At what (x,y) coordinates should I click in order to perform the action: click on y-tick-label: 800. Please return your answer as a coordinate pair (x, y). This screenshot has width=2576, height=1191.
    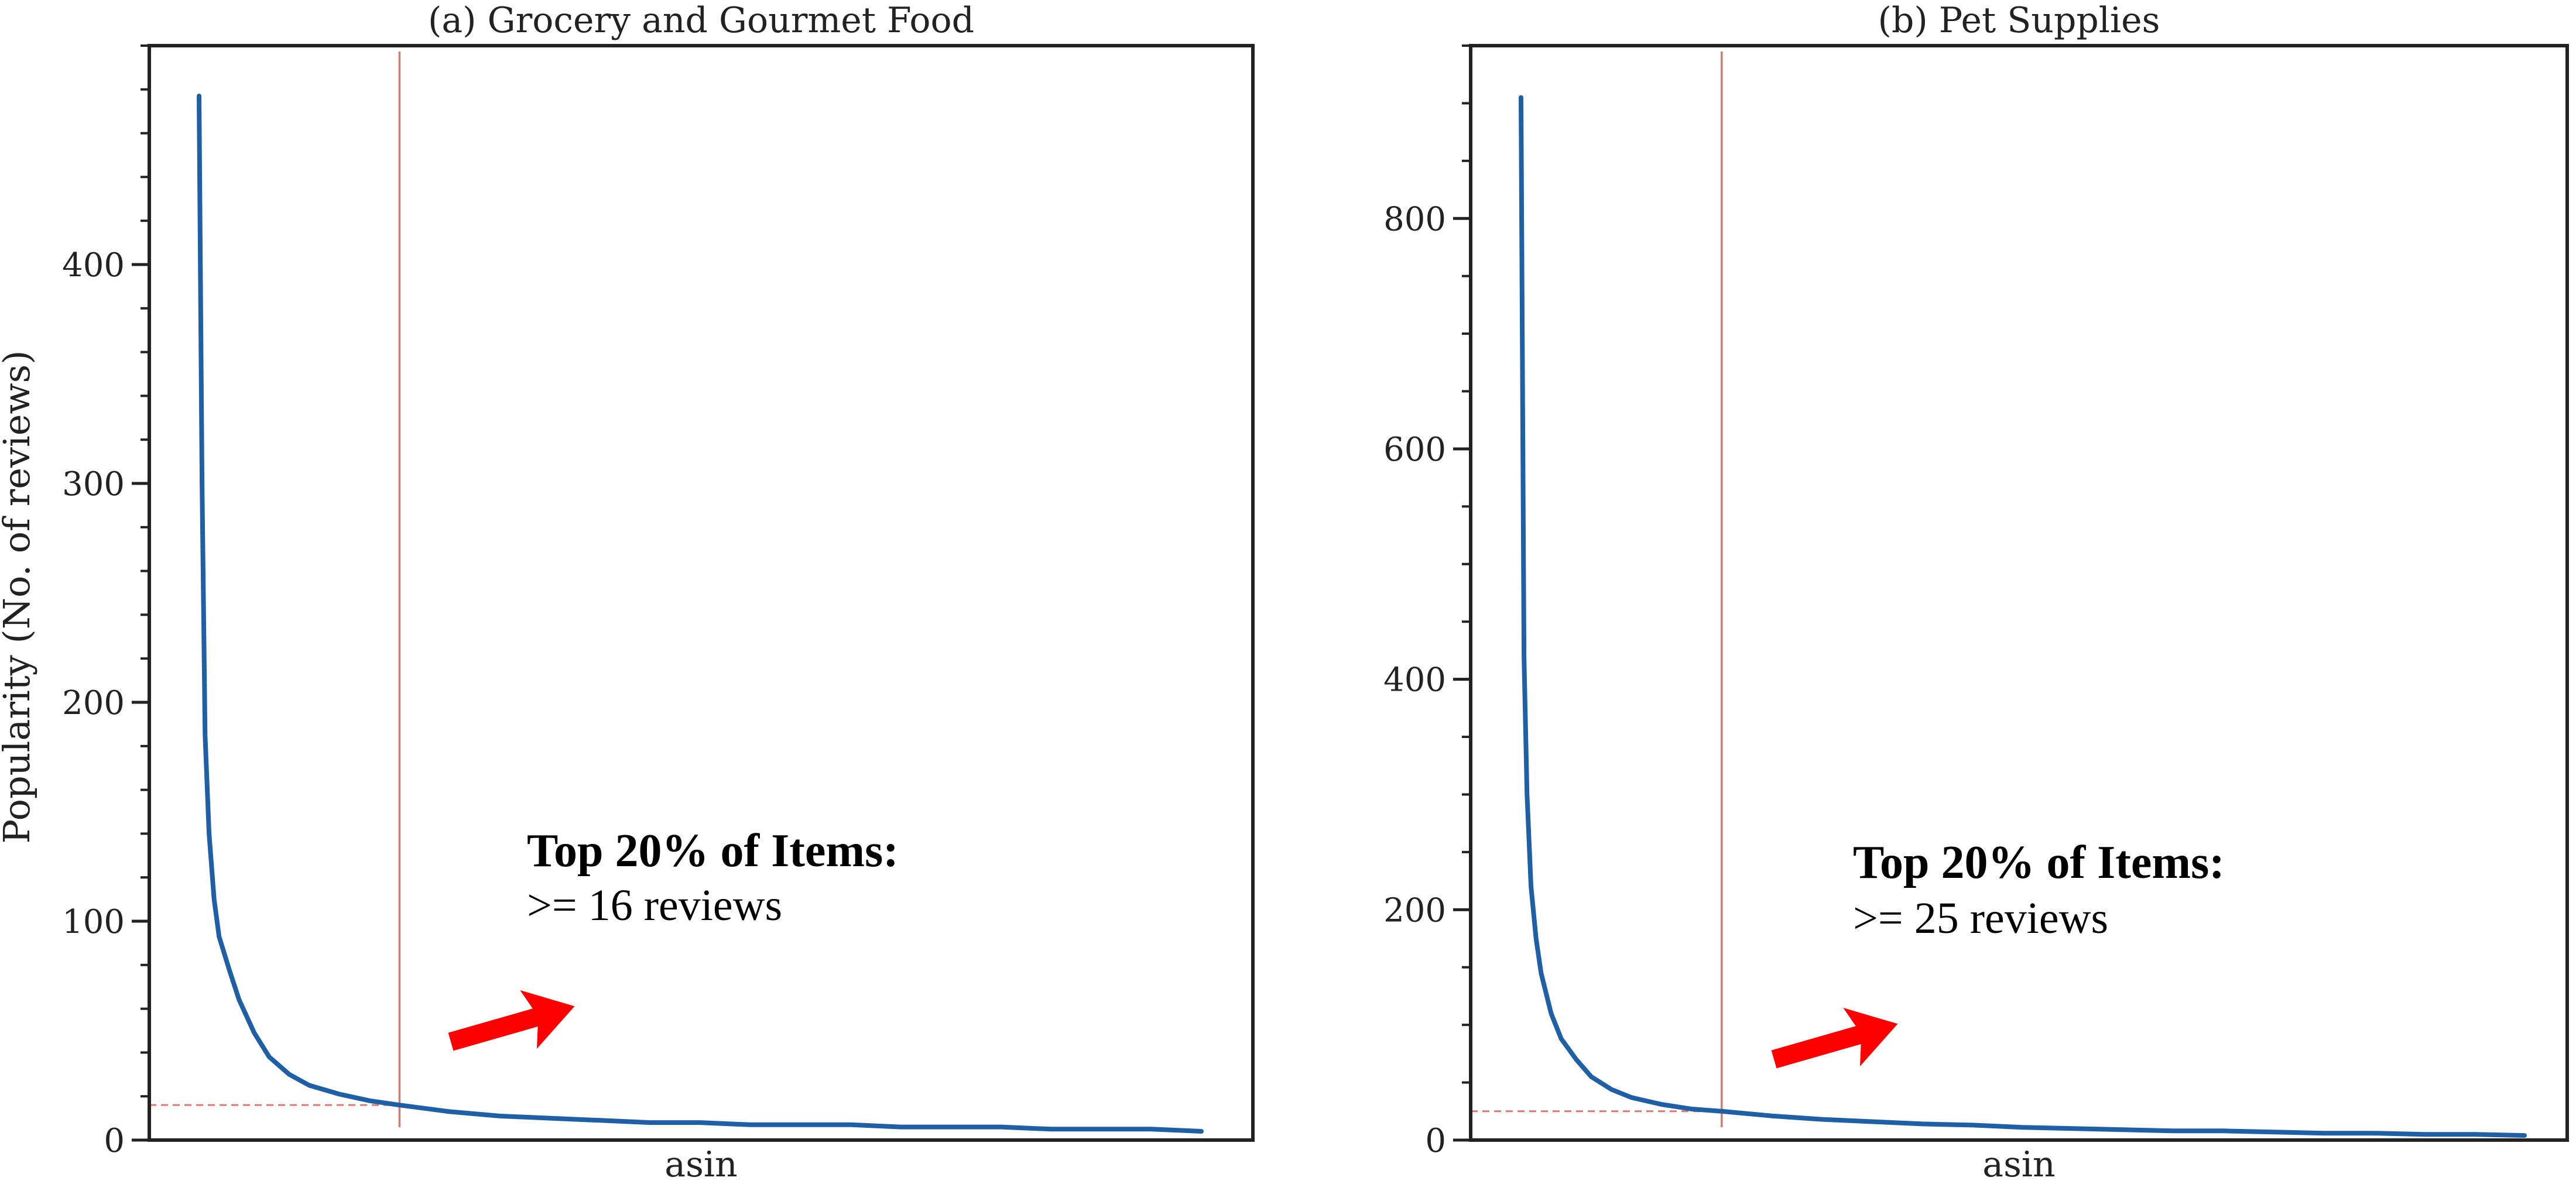
    Looking at the image, I should click on (1414, 219).